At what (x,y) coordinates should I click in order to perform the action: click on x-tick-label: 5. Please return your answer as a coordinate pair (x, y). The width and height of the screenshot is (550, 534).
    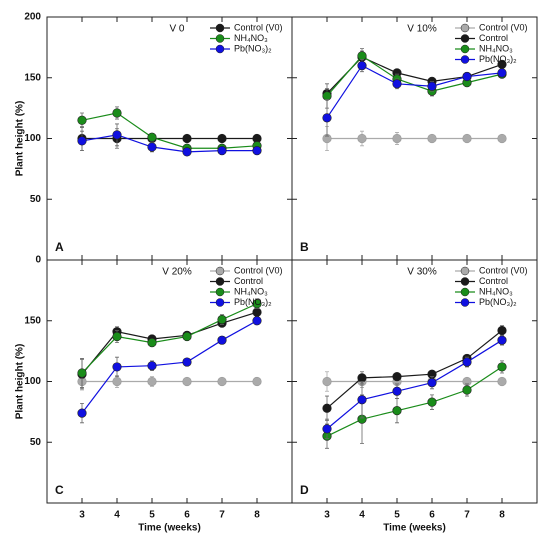
    Looking at the image, I should click on (397, 515).